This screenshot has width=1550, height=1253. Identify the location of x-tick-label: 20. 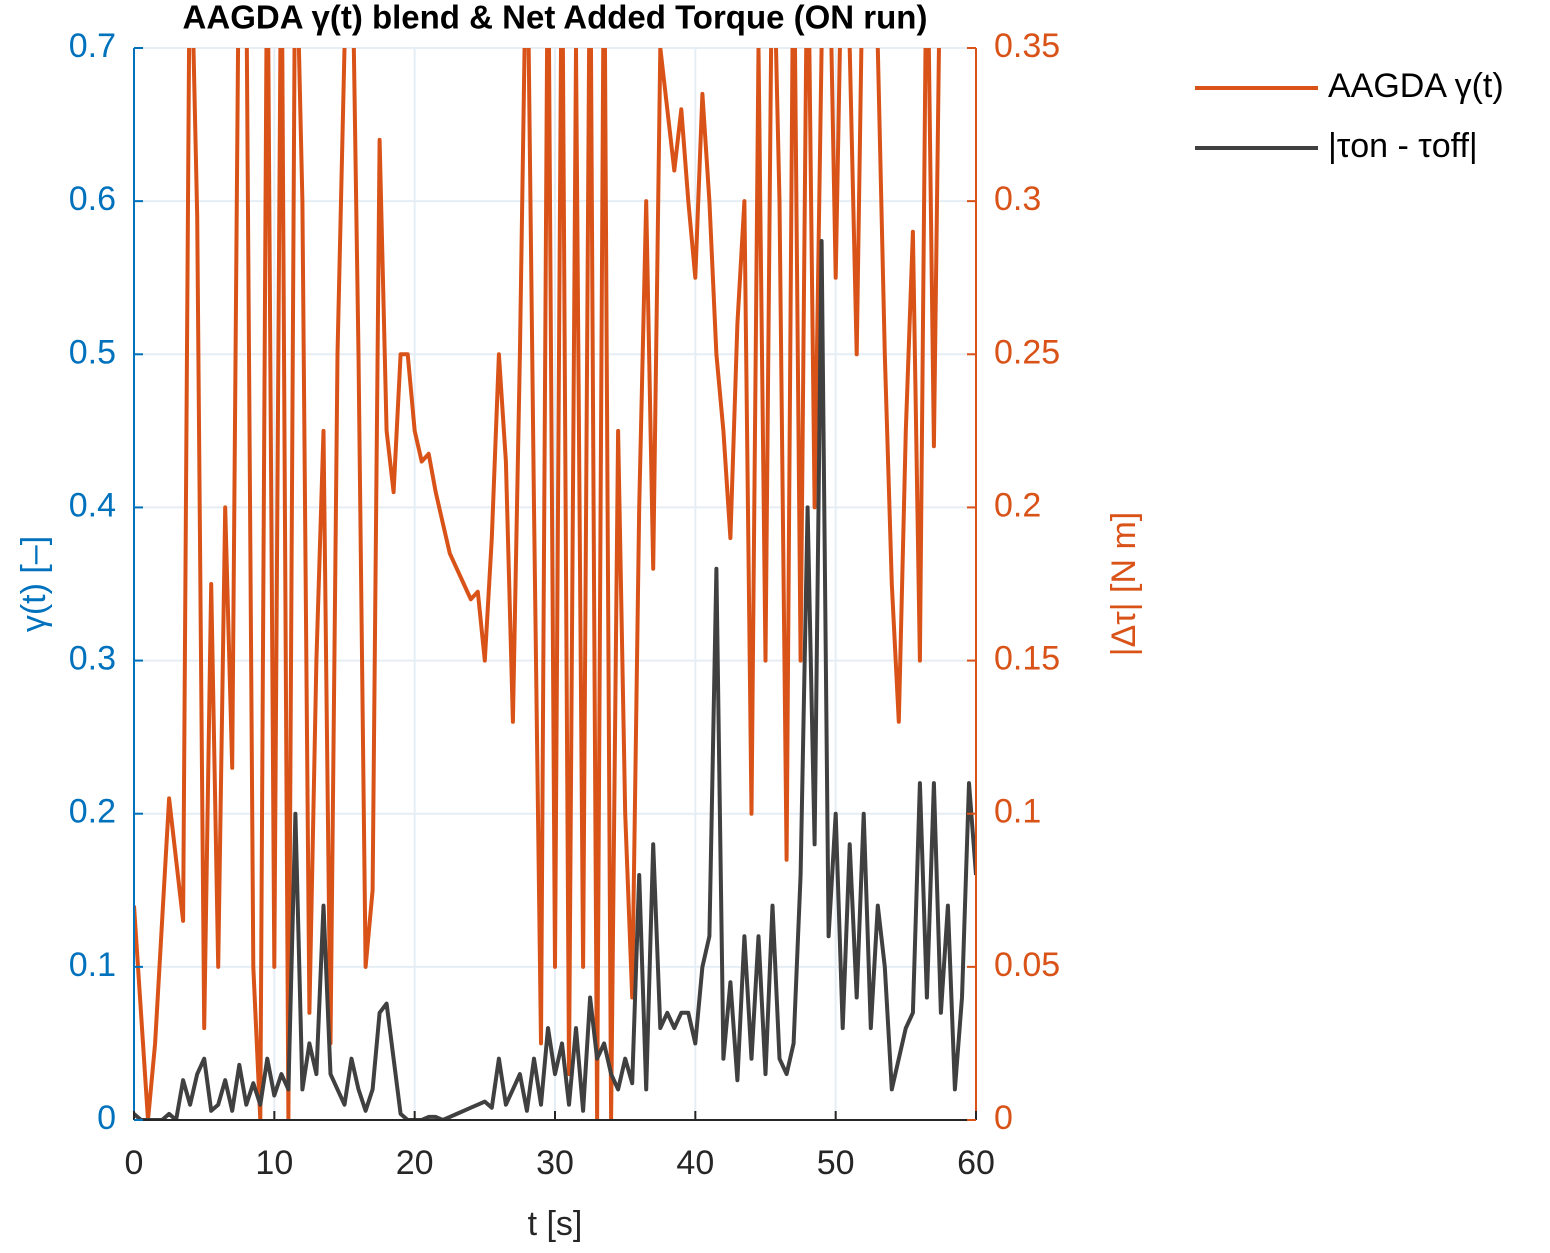
(415, 1163).